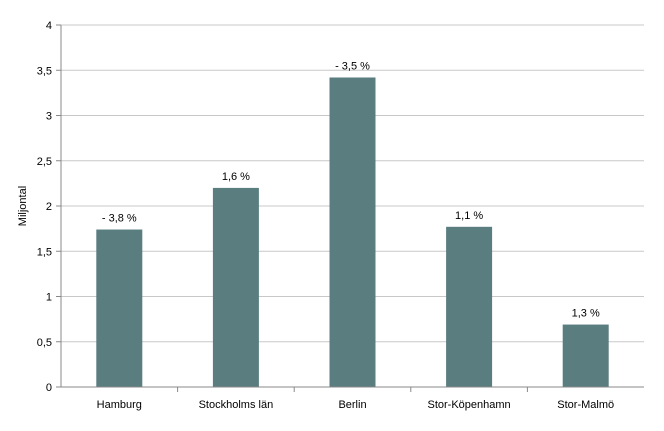 The height and width of the screenshot is (431, 664). What do you see at coordinates (586, 314) in the screenshot?
I see `data-label: 1,3 %` at bounding box center [586, 314].